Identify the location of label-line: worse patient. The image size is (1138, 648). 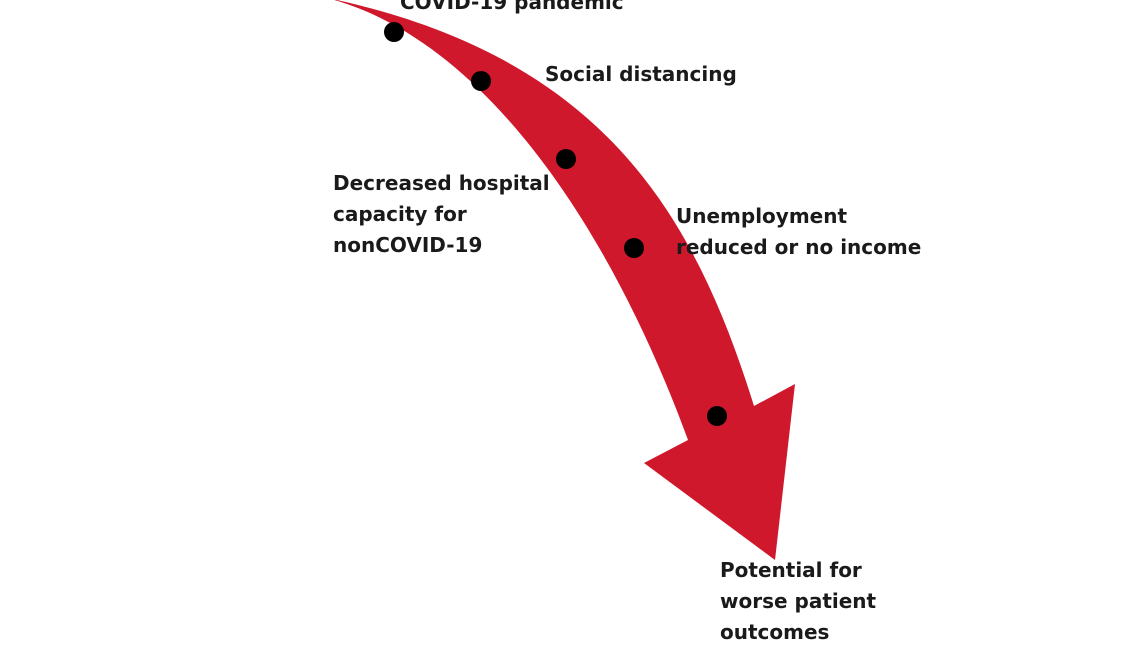
(798, 601).